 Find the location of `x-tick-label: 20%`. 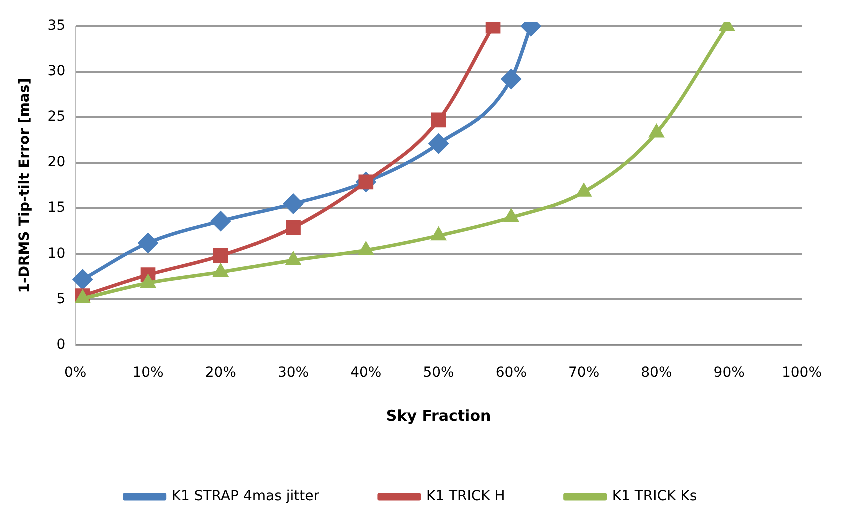

x-tick-label: 20% is located at coordinates (220, 373).